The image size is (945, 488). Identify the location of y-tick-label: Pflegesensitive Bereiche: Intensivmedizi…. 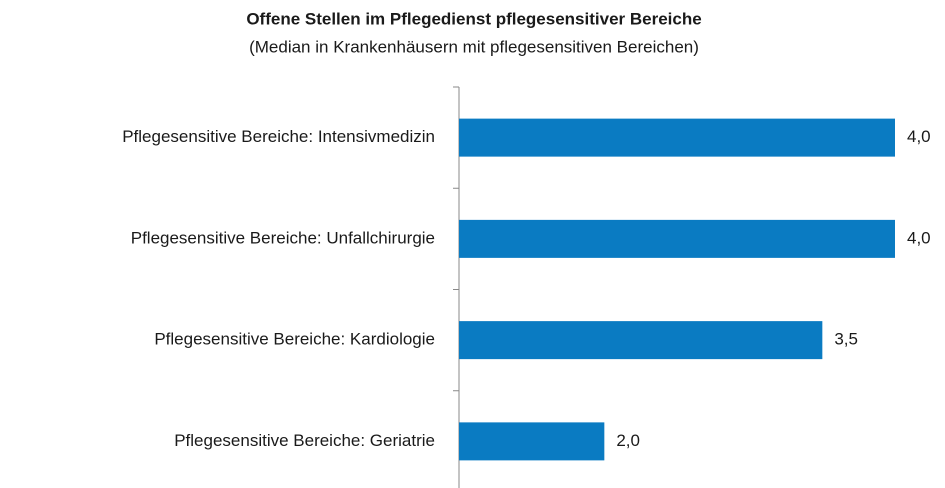
(278, 136).